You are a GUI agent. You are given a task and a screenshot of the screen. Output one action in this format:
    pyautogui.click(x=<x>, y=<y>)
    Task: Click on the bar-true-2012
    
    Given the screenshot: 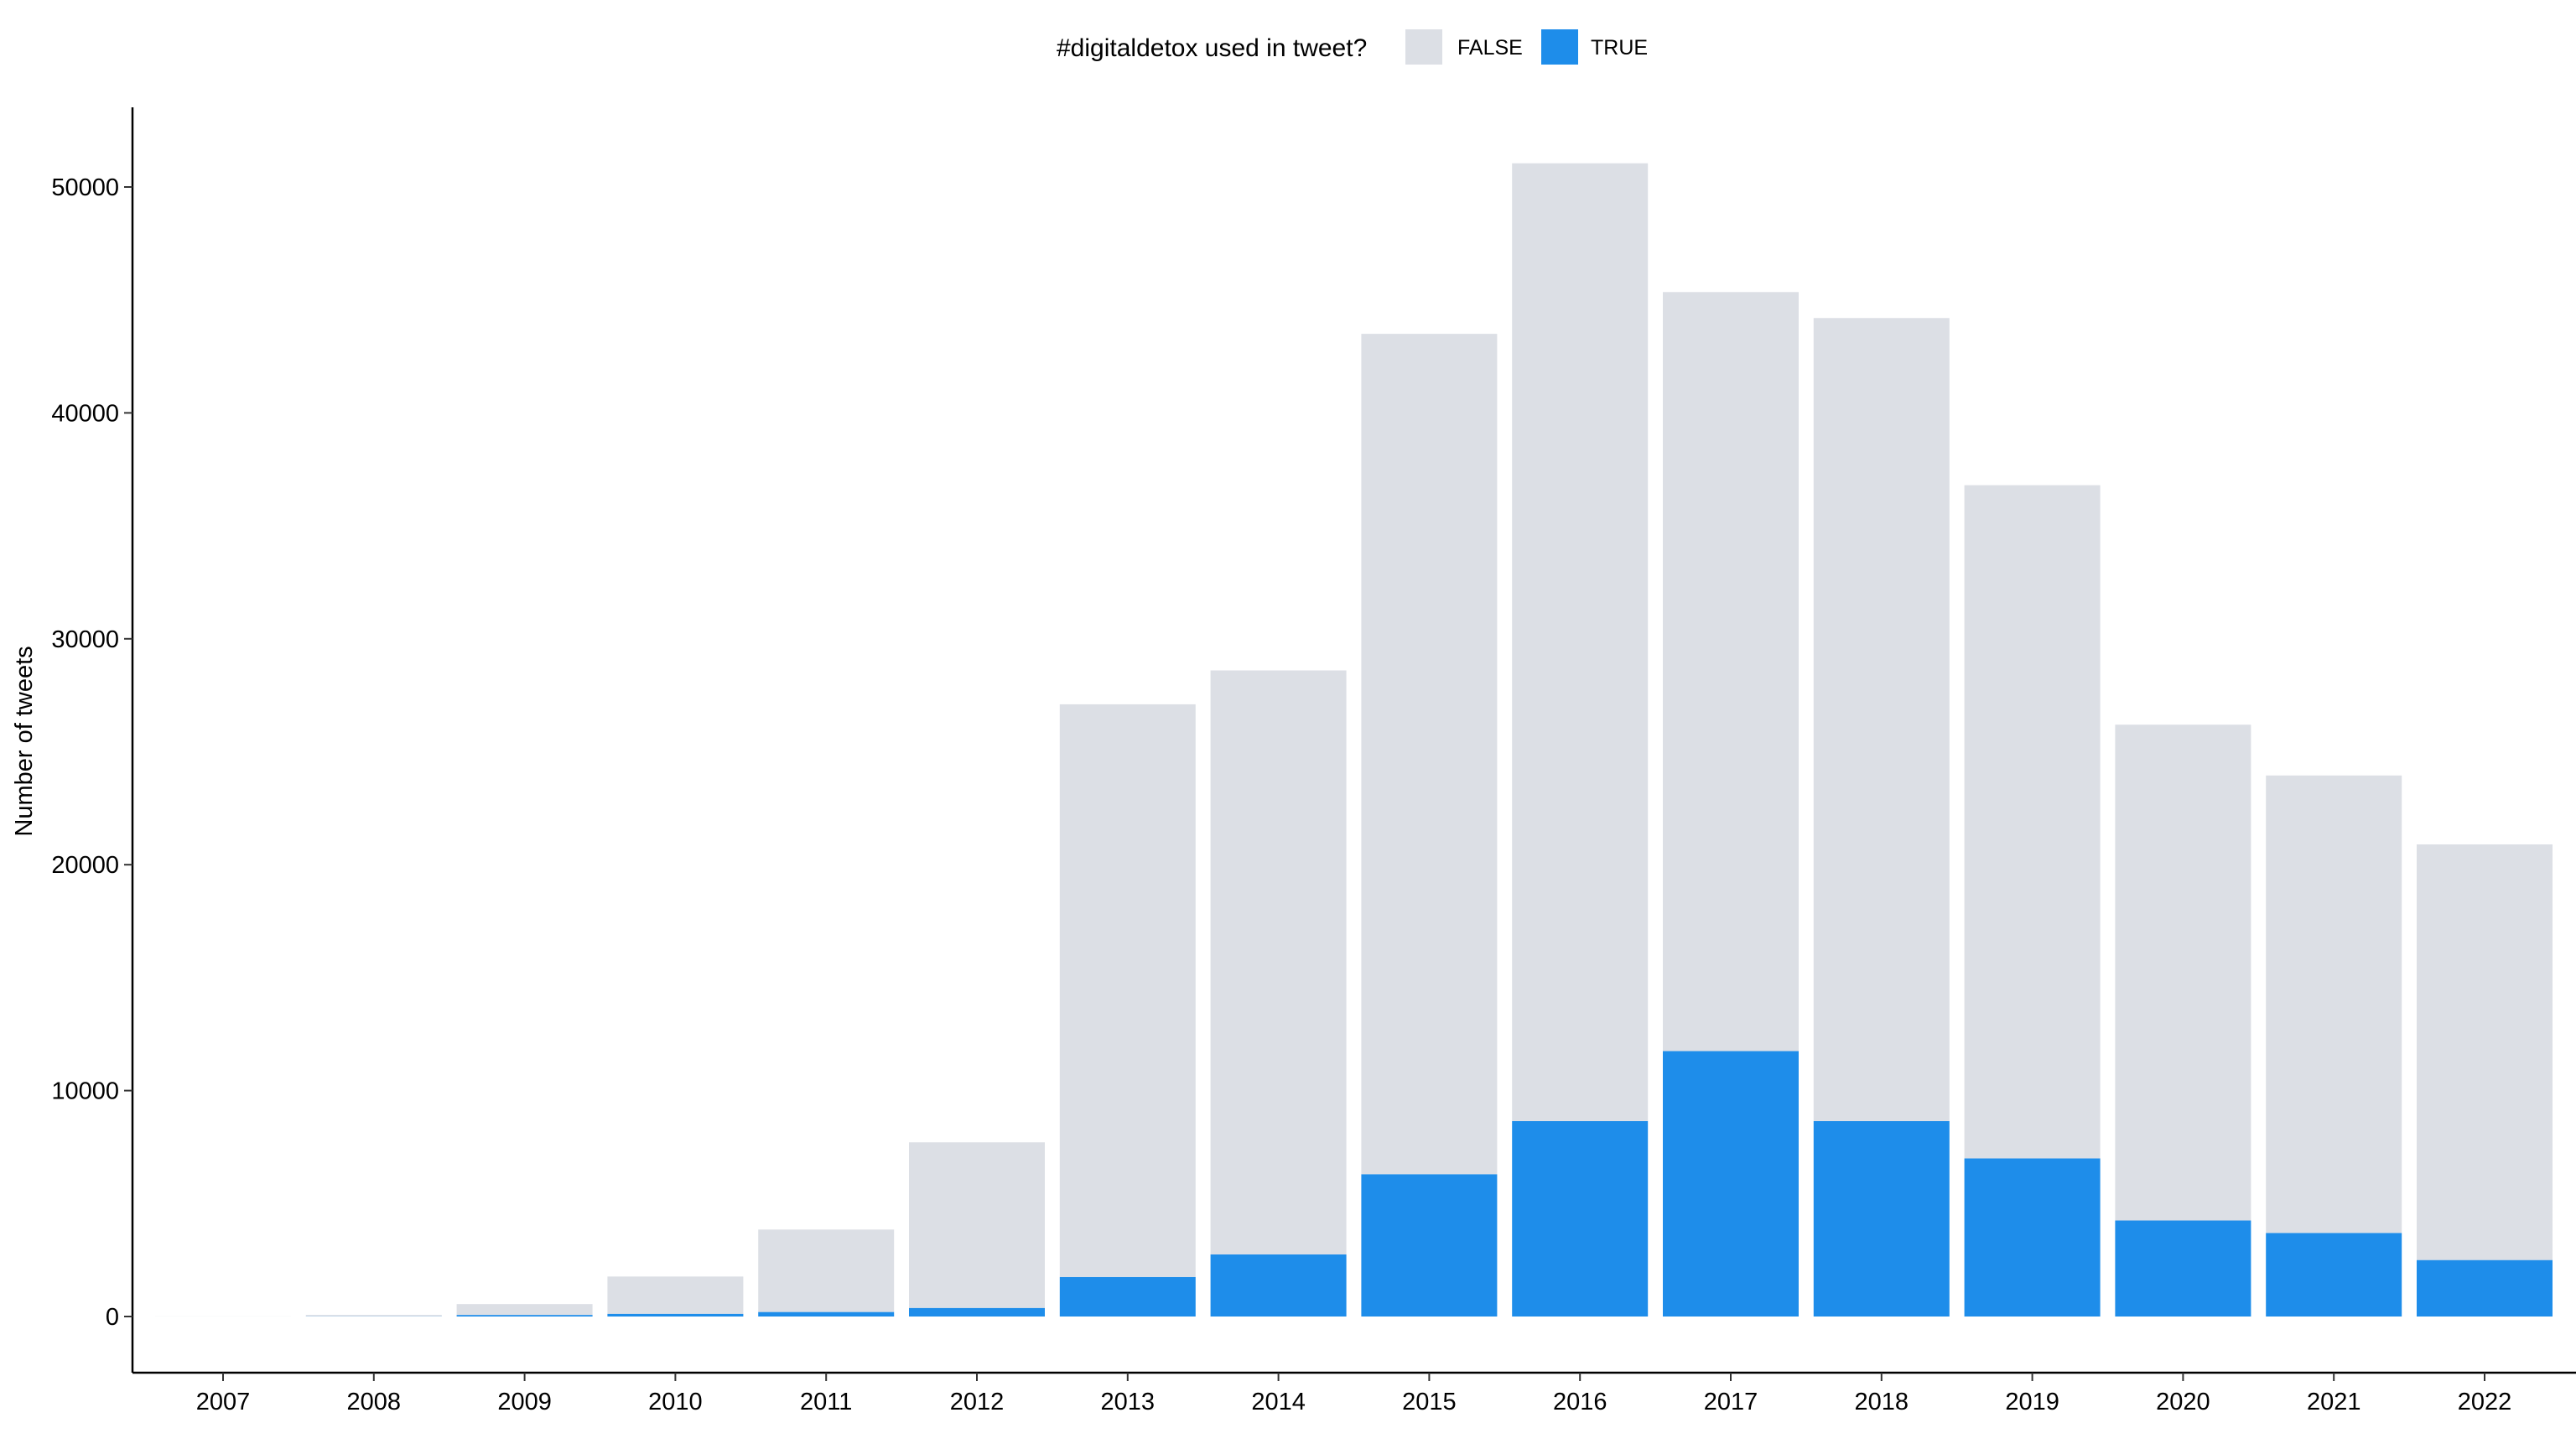 What is the action you would take?
    pyautogui.click(x=977, y=1312)
    